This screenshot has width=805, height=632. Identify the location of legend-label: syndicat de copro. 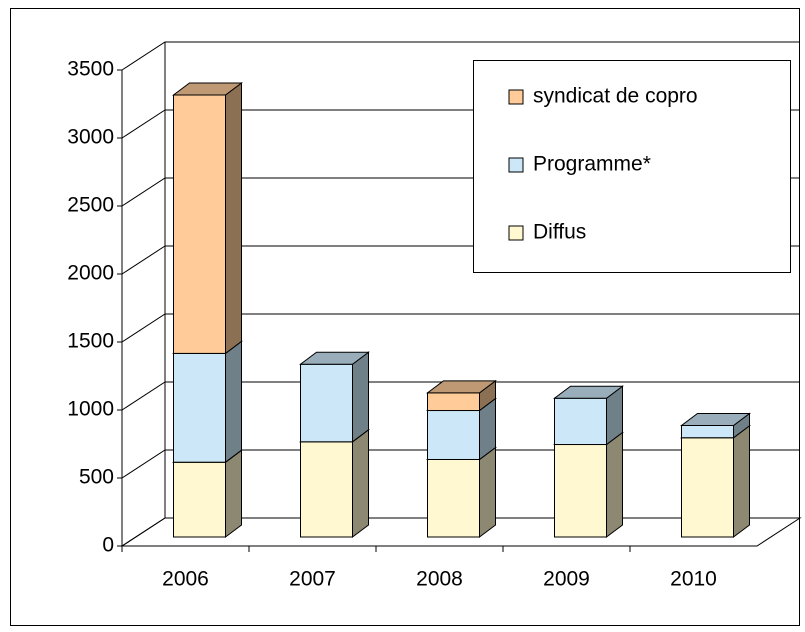
(615, 96).